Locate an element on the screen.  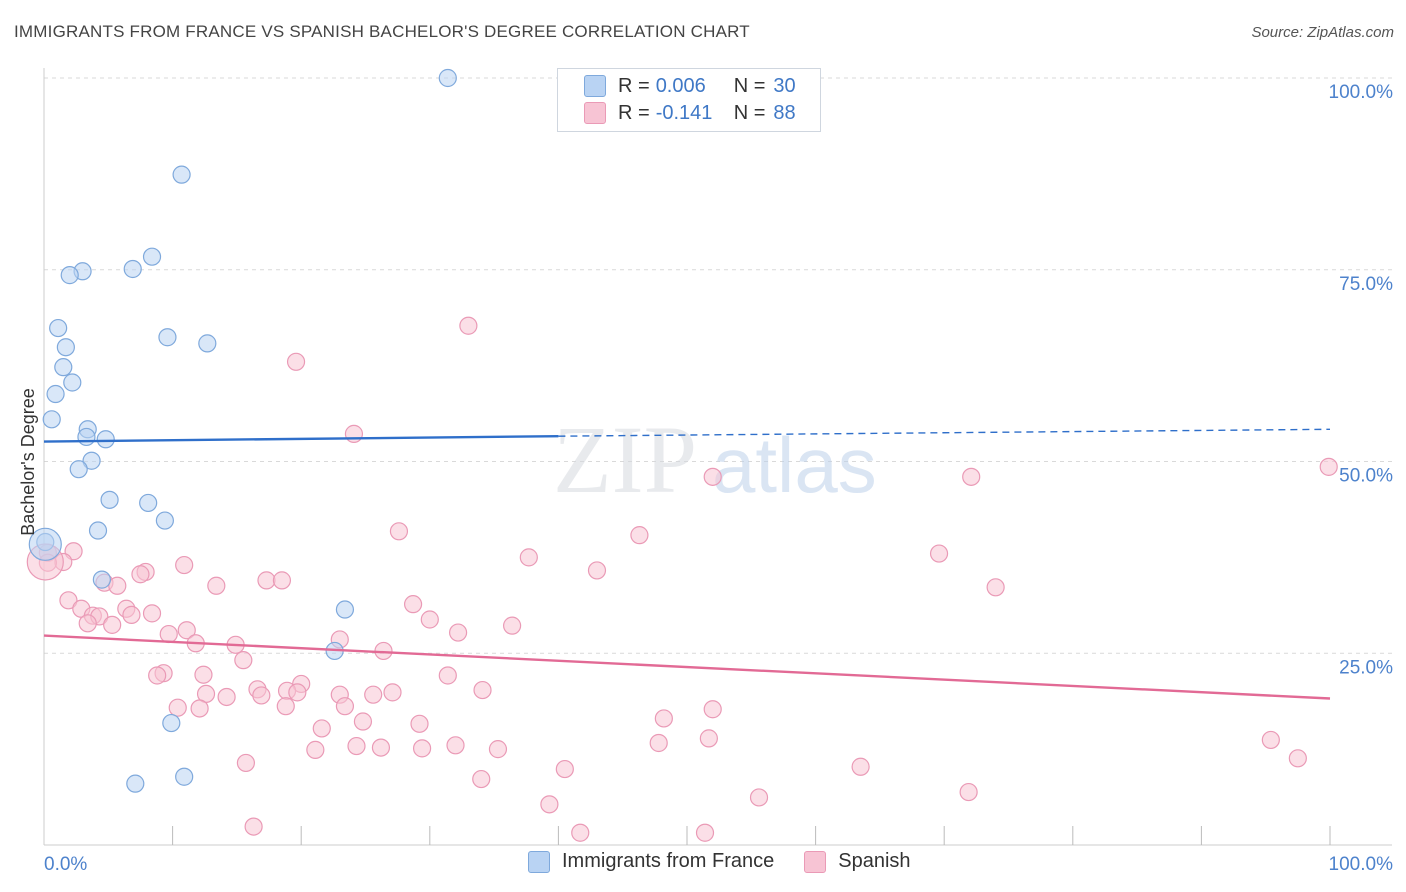
y-tick-label: 25.0% is located at coordinates (1366, 667).